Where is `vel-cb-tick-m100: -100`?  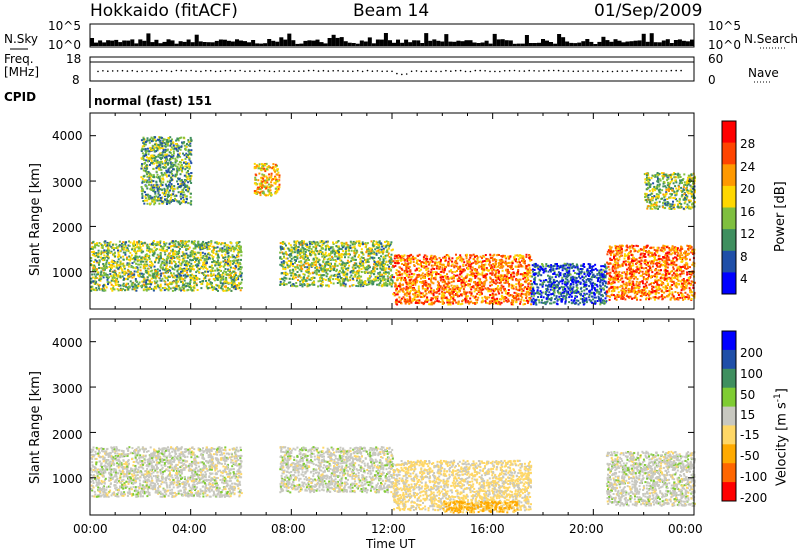
vel-cb-tick-m100: -100 is located at coordinates (754, 477).